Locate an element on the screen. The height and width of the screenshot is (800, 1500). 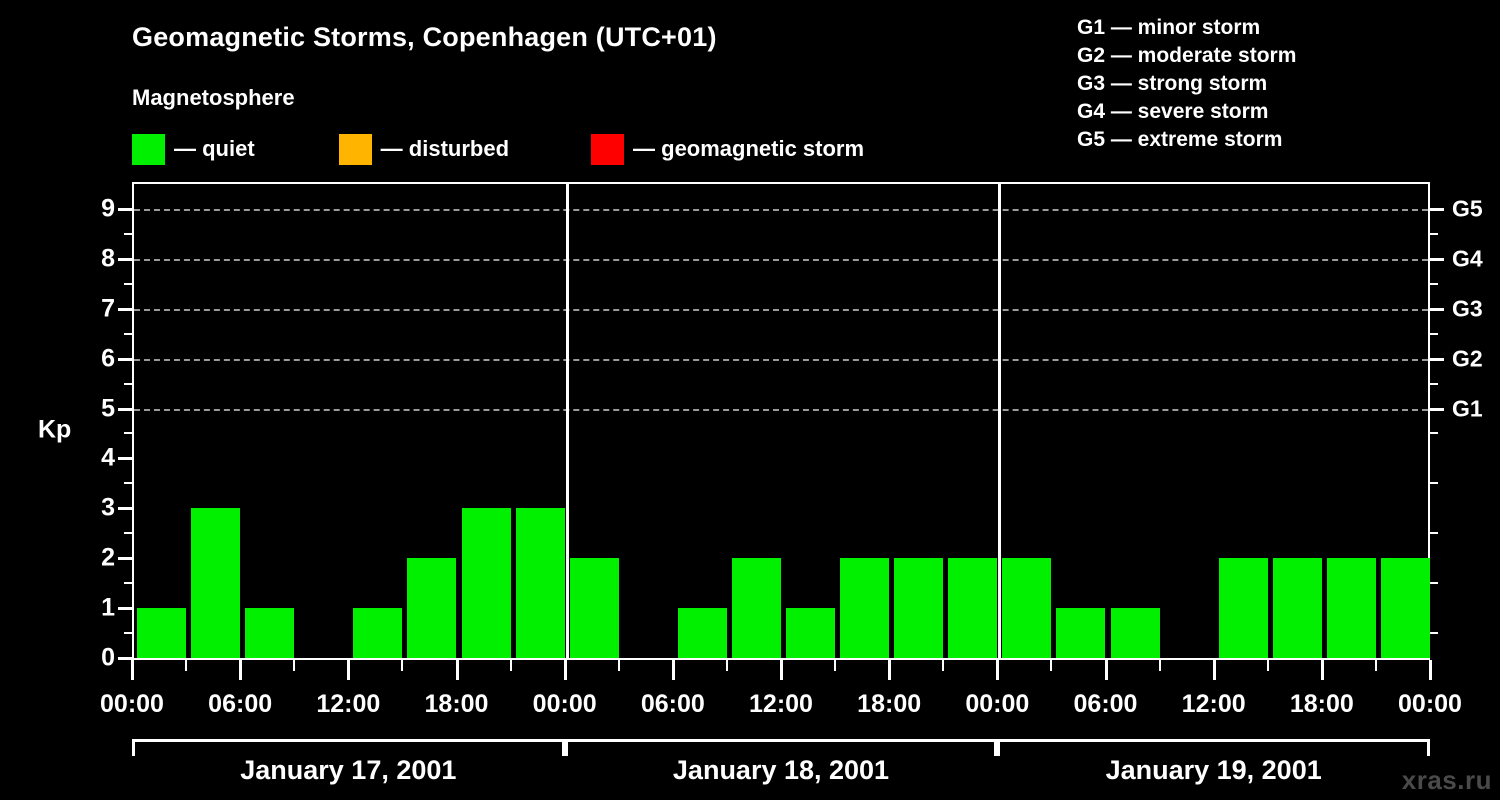
legend-label-disturbed: — disturbed is located at coordinates (445, 148).